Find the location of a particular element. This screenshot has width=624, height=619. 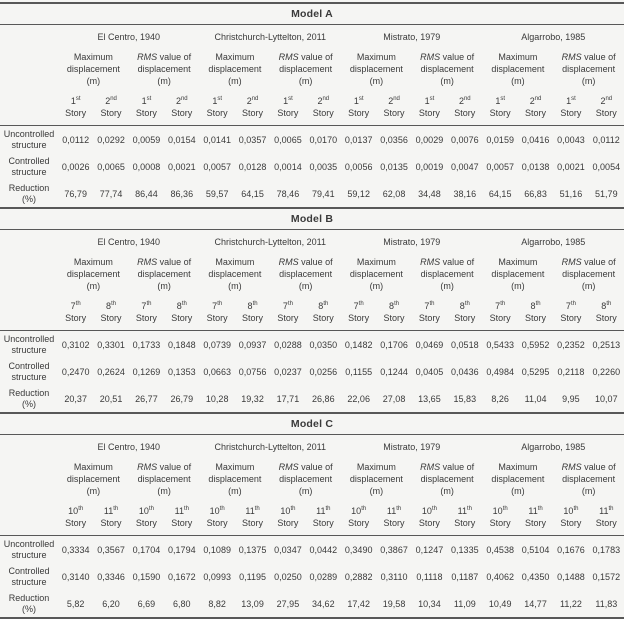

data-cell: 0,4984 is located at coordinates (500, 371).